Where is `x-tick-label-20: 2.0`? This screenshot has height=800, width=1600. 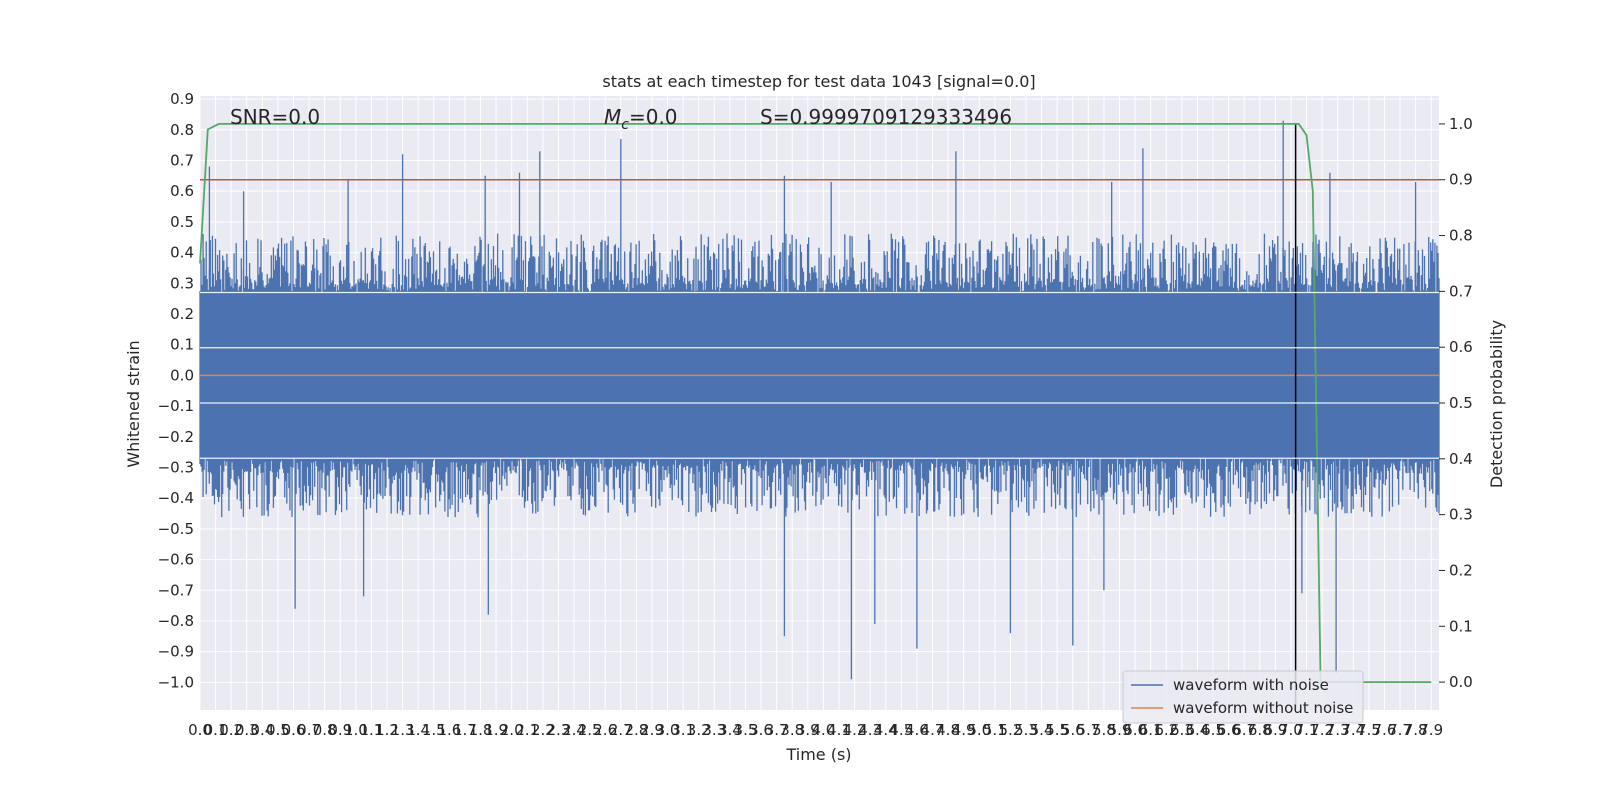
x-tick-label-20: 2.0 is located at coordinates (512, 730).